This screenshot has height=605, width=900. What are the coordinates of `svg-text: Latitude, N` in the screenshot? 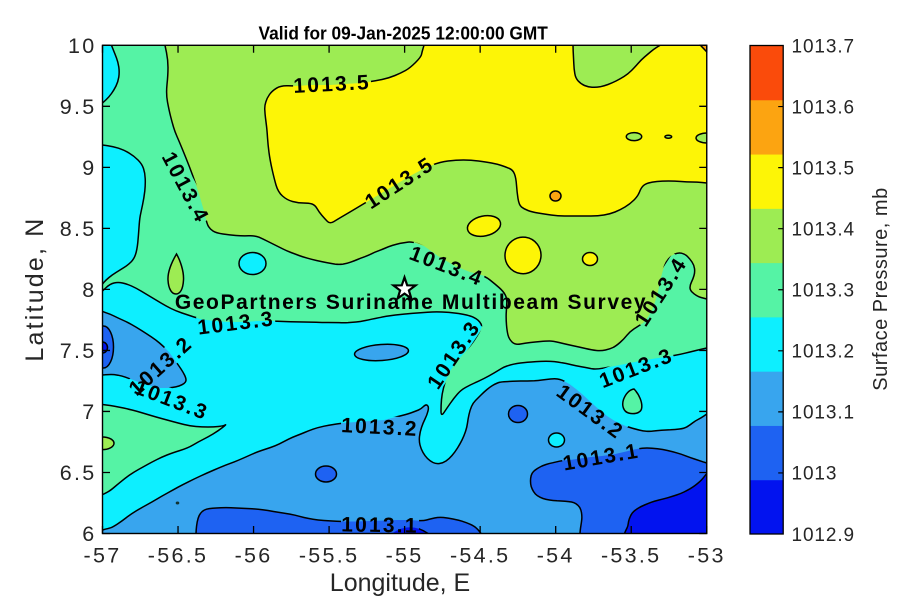 It's located at (35, 288).